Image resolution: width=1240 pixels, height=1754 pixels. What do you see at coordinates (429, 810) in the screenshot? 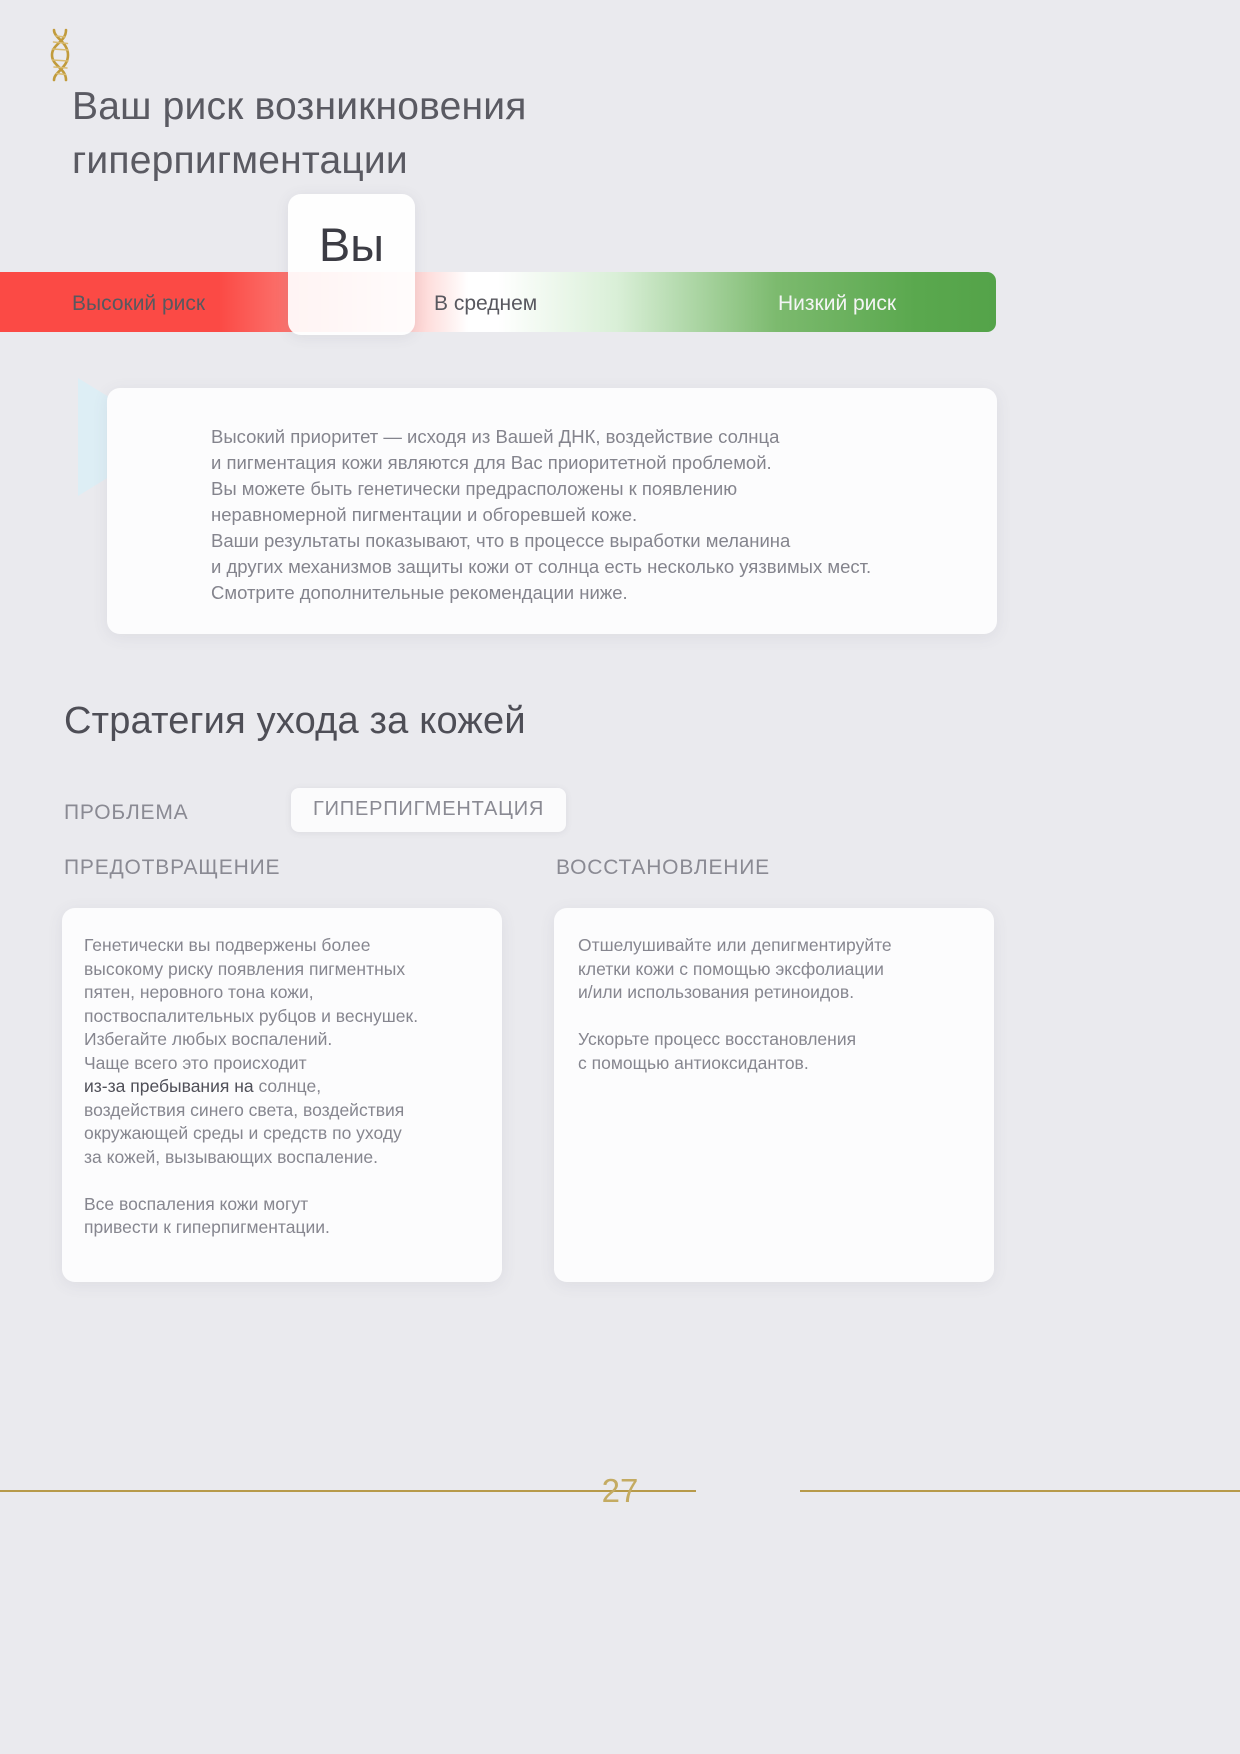
I see `problem-value-chip: ГИПЕРПИГМЕНТАЦИЯ` at bounding box center [429, 810].